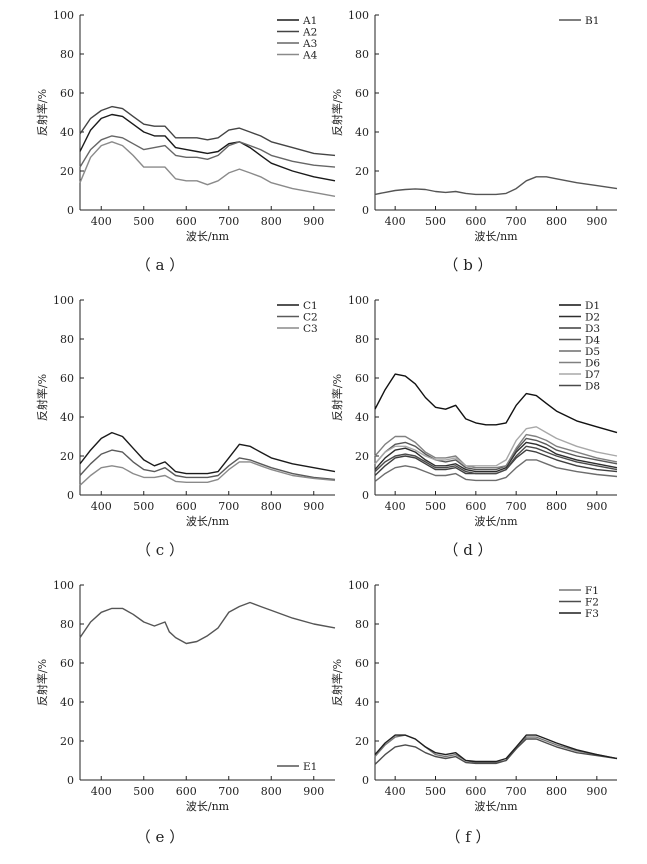  I want to click on panel-d-legend-label-D2: D2, so click(592, 318).